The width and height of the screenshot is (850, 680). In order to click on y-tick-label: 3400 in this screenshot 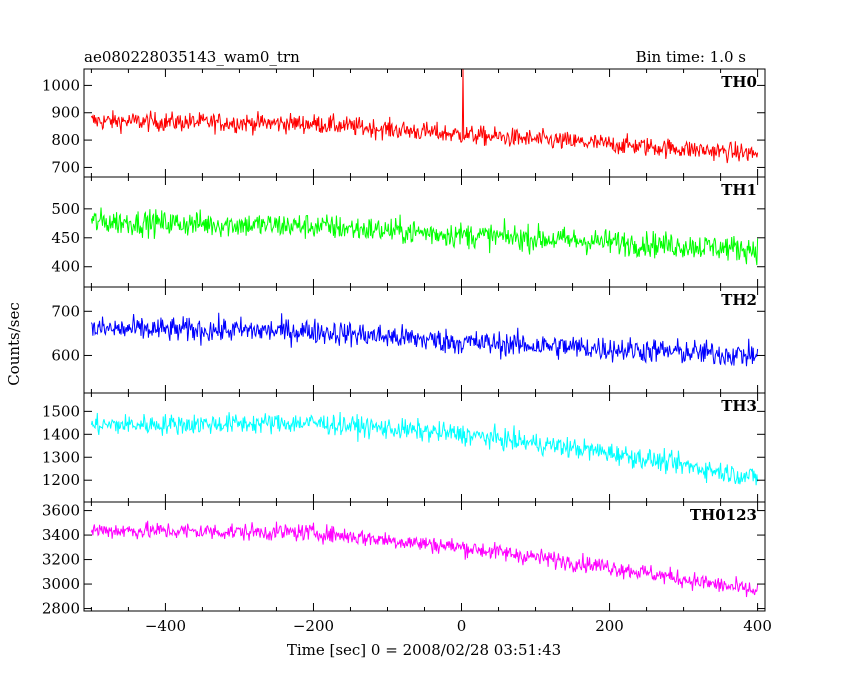, I will do `click(61, 535)`.